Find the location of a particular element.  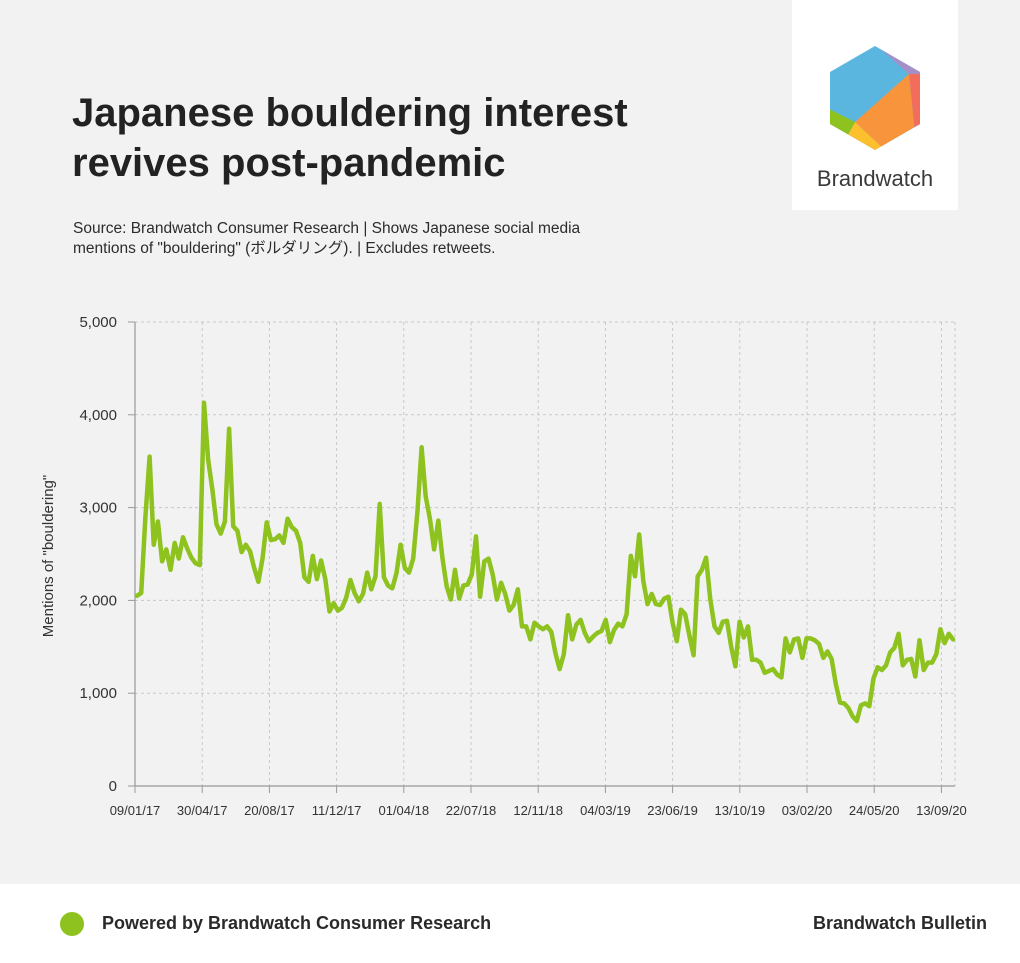

y-tick-label: 1,000 is located at coordinates (98, 693).